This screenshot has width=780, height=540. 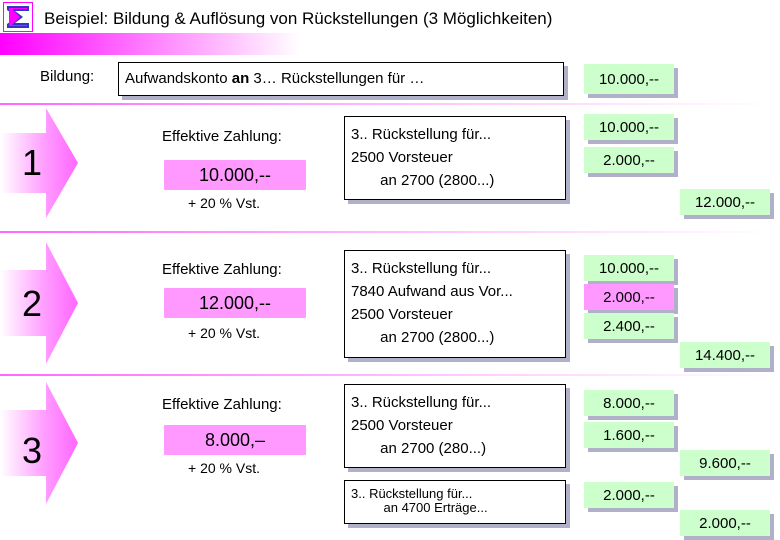 What do you see at coordinates (224, 203) in the screenshot?
I see `case-1-vst: + 20 % Vst.` at bounding box center [224, 203].